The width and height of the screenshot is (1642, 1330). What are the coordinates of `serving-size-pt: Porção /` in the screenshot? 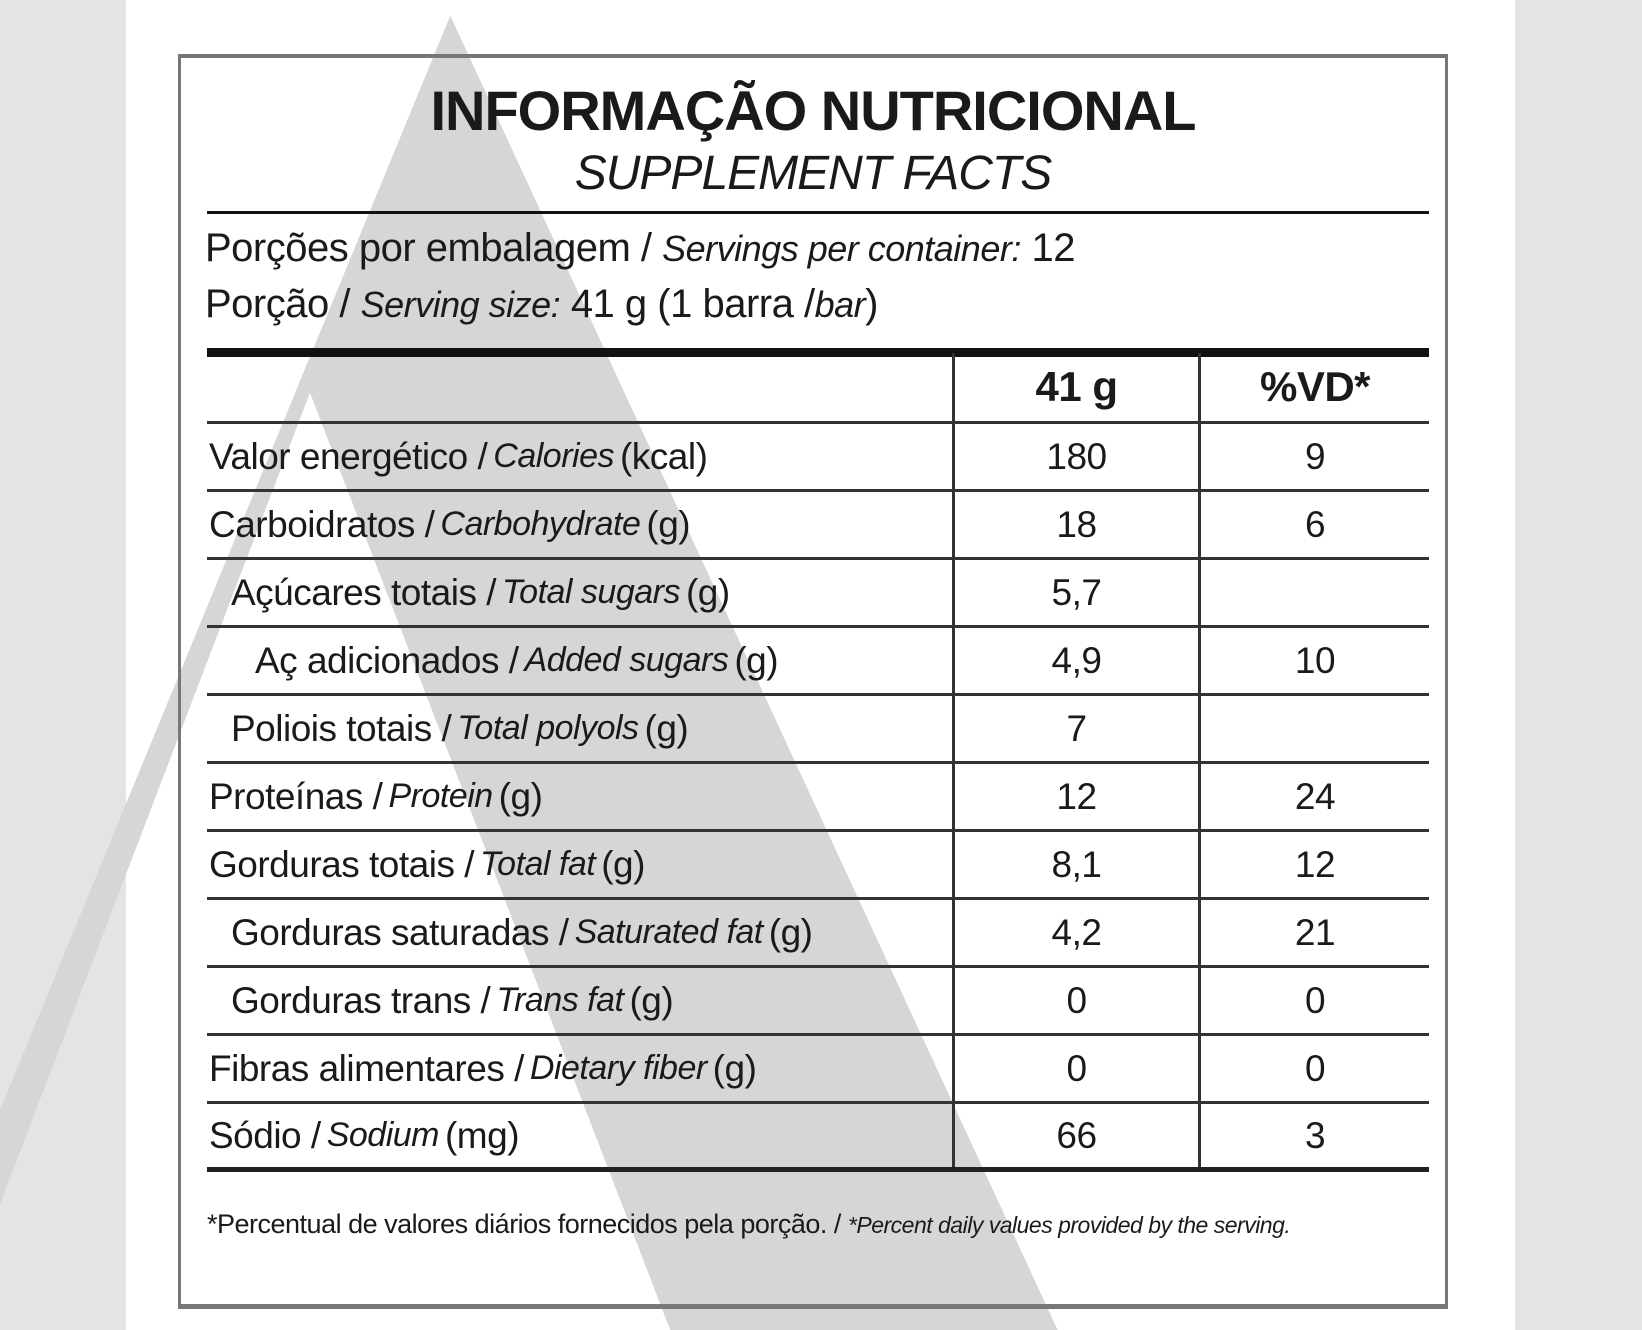 It's located at (277, 304).